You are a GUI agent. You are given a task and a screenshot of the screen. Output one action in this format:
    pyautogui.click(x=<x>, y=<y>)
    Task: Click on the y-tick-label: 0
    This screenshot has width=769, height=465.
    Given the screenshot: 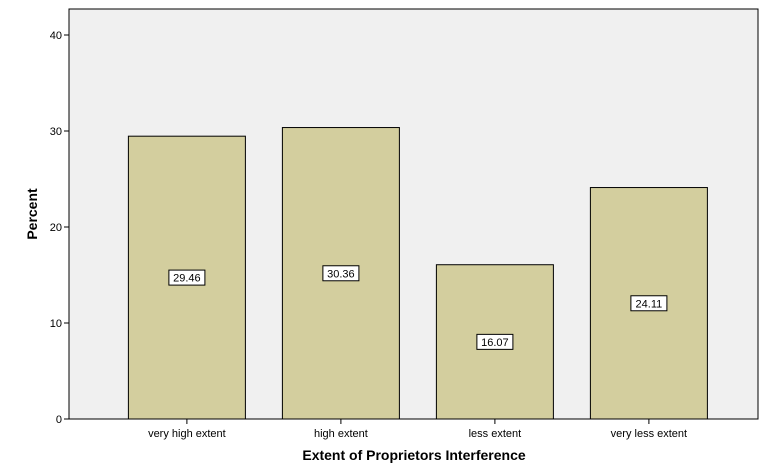 What is the action you would take?
    pyautogui.click(x=59, y=420)
    